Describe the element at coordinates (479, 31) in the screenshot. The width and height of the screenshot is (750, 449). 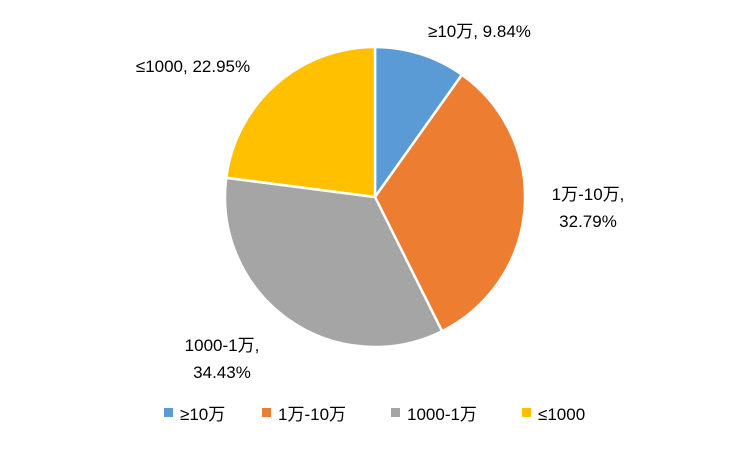
I see `data-label-0: ≥10万, 9.84%` at that location.